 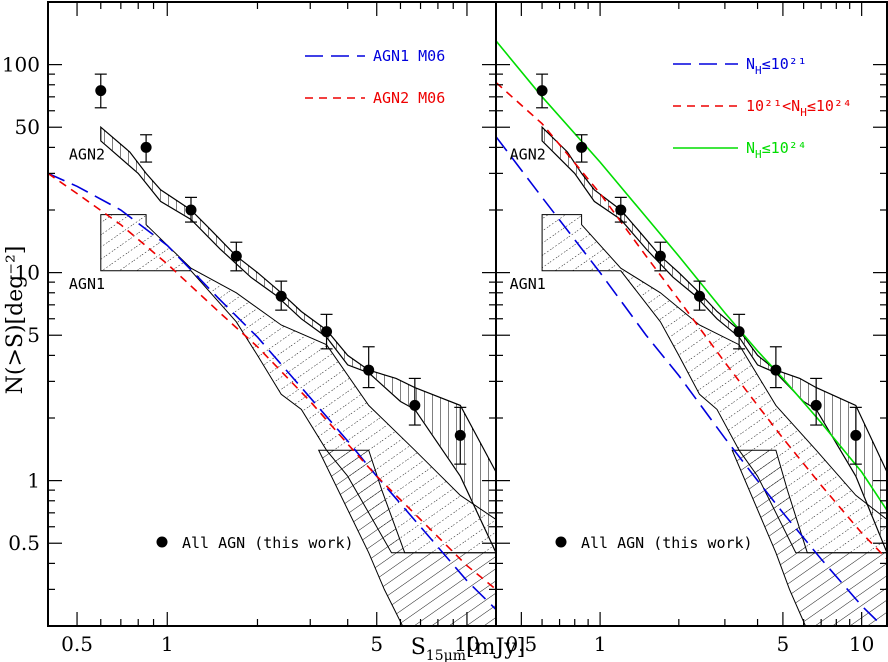 What do you see at coordinates (409, 98) in the screenshot?
I see `legend-label-2: AGN2 M06` at bounding box center [409, 98].